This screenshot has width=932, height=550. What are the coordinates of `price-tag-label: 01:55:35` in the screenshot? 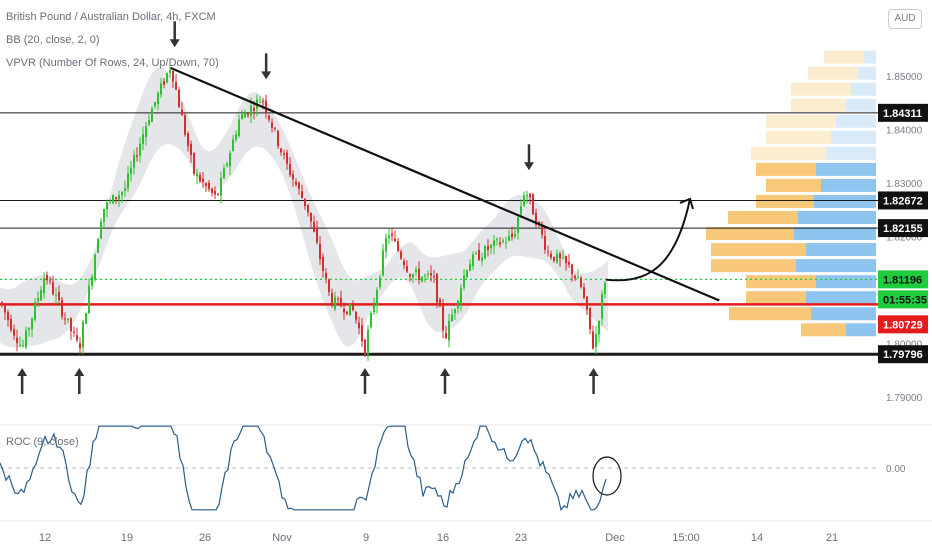 It's located at (905, 300).